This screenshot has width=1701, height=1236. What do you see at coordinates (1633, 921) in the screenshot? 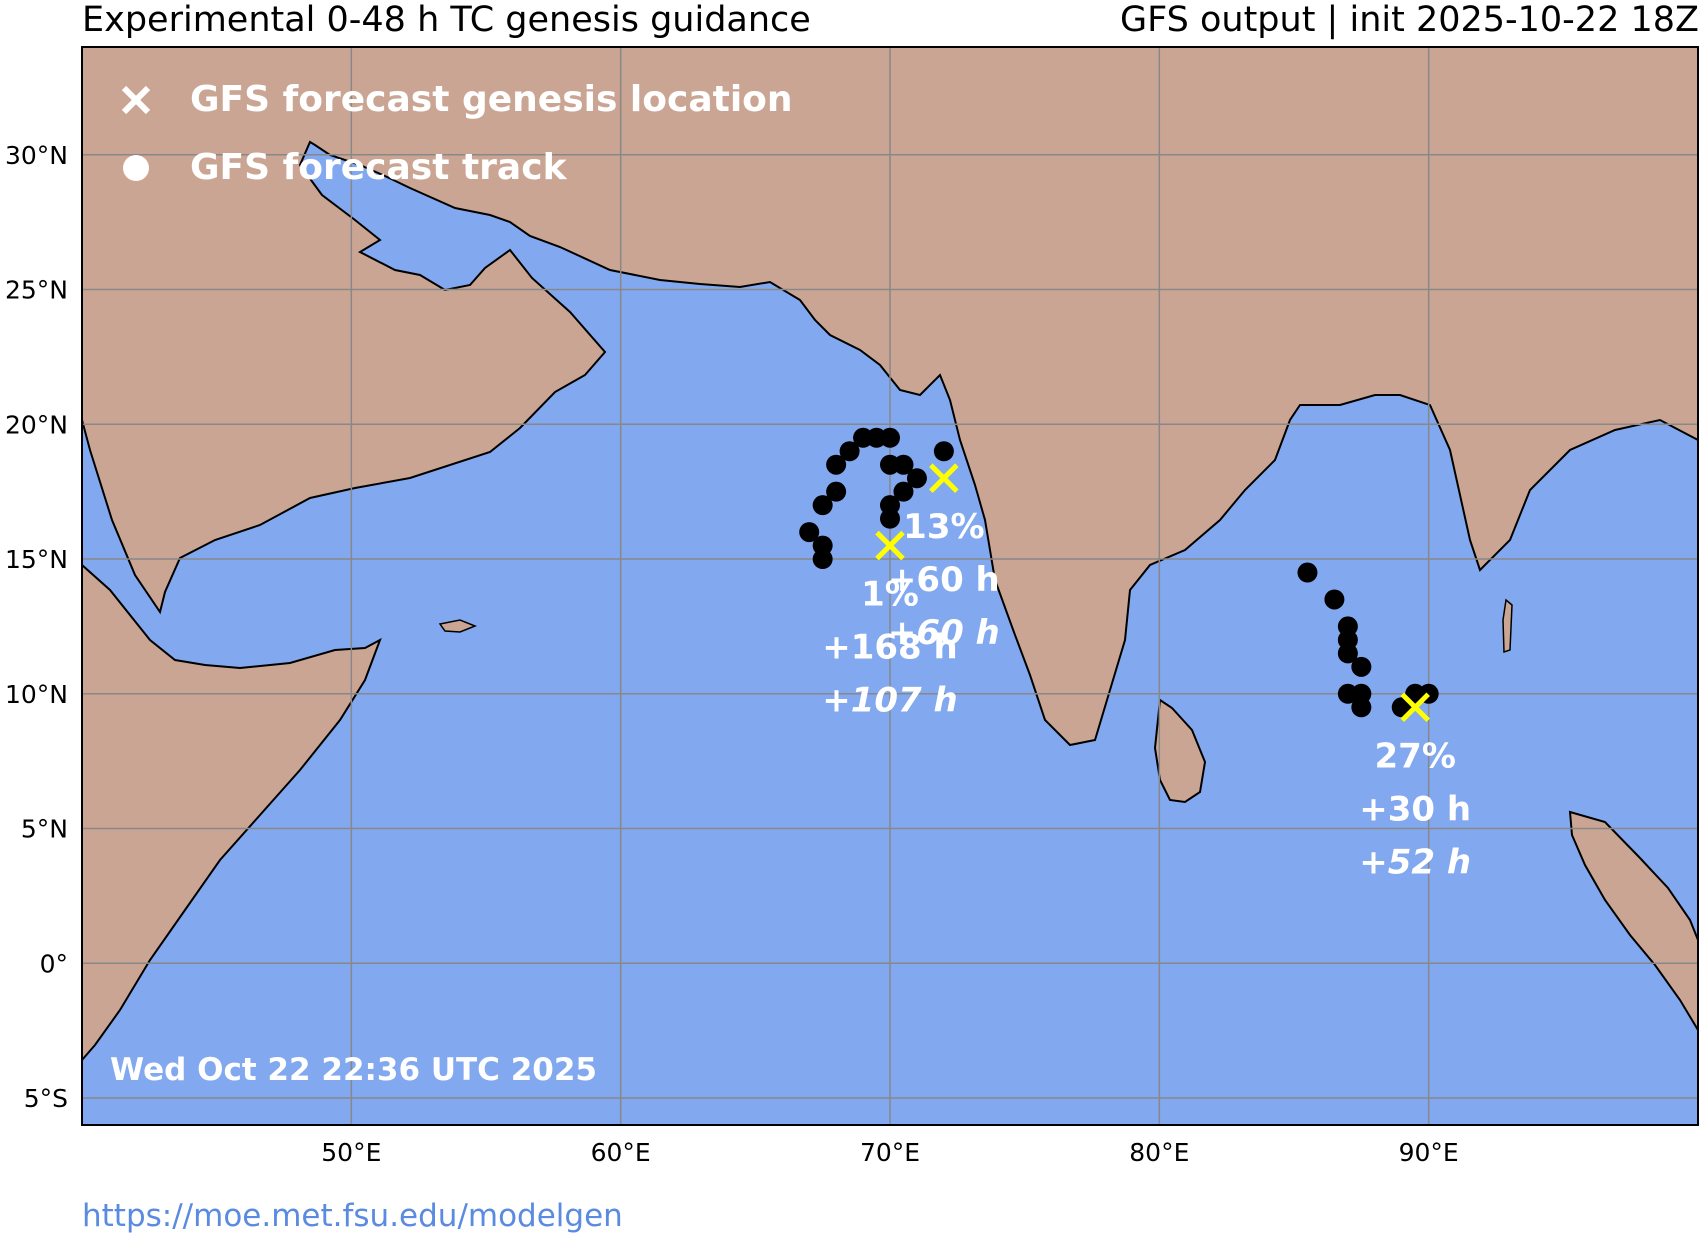
I see `land-sumatra` at bounding box center [1633, 921].